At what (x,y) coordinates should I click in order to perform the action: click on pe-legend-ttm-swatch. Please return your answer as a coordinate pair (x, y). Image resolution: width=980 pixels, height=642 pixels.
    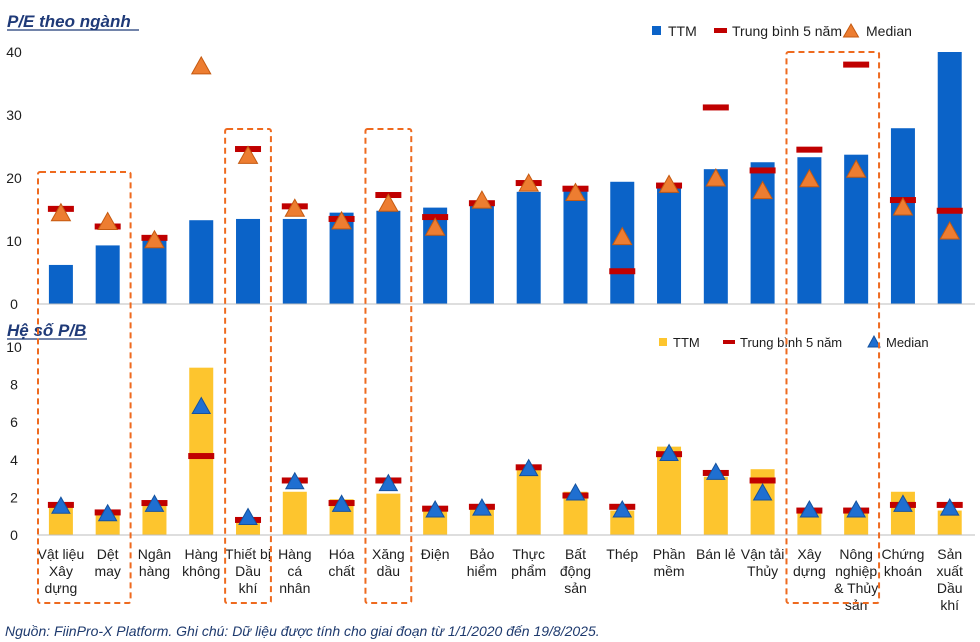
    Looking at the image, I should click on (656, 30).